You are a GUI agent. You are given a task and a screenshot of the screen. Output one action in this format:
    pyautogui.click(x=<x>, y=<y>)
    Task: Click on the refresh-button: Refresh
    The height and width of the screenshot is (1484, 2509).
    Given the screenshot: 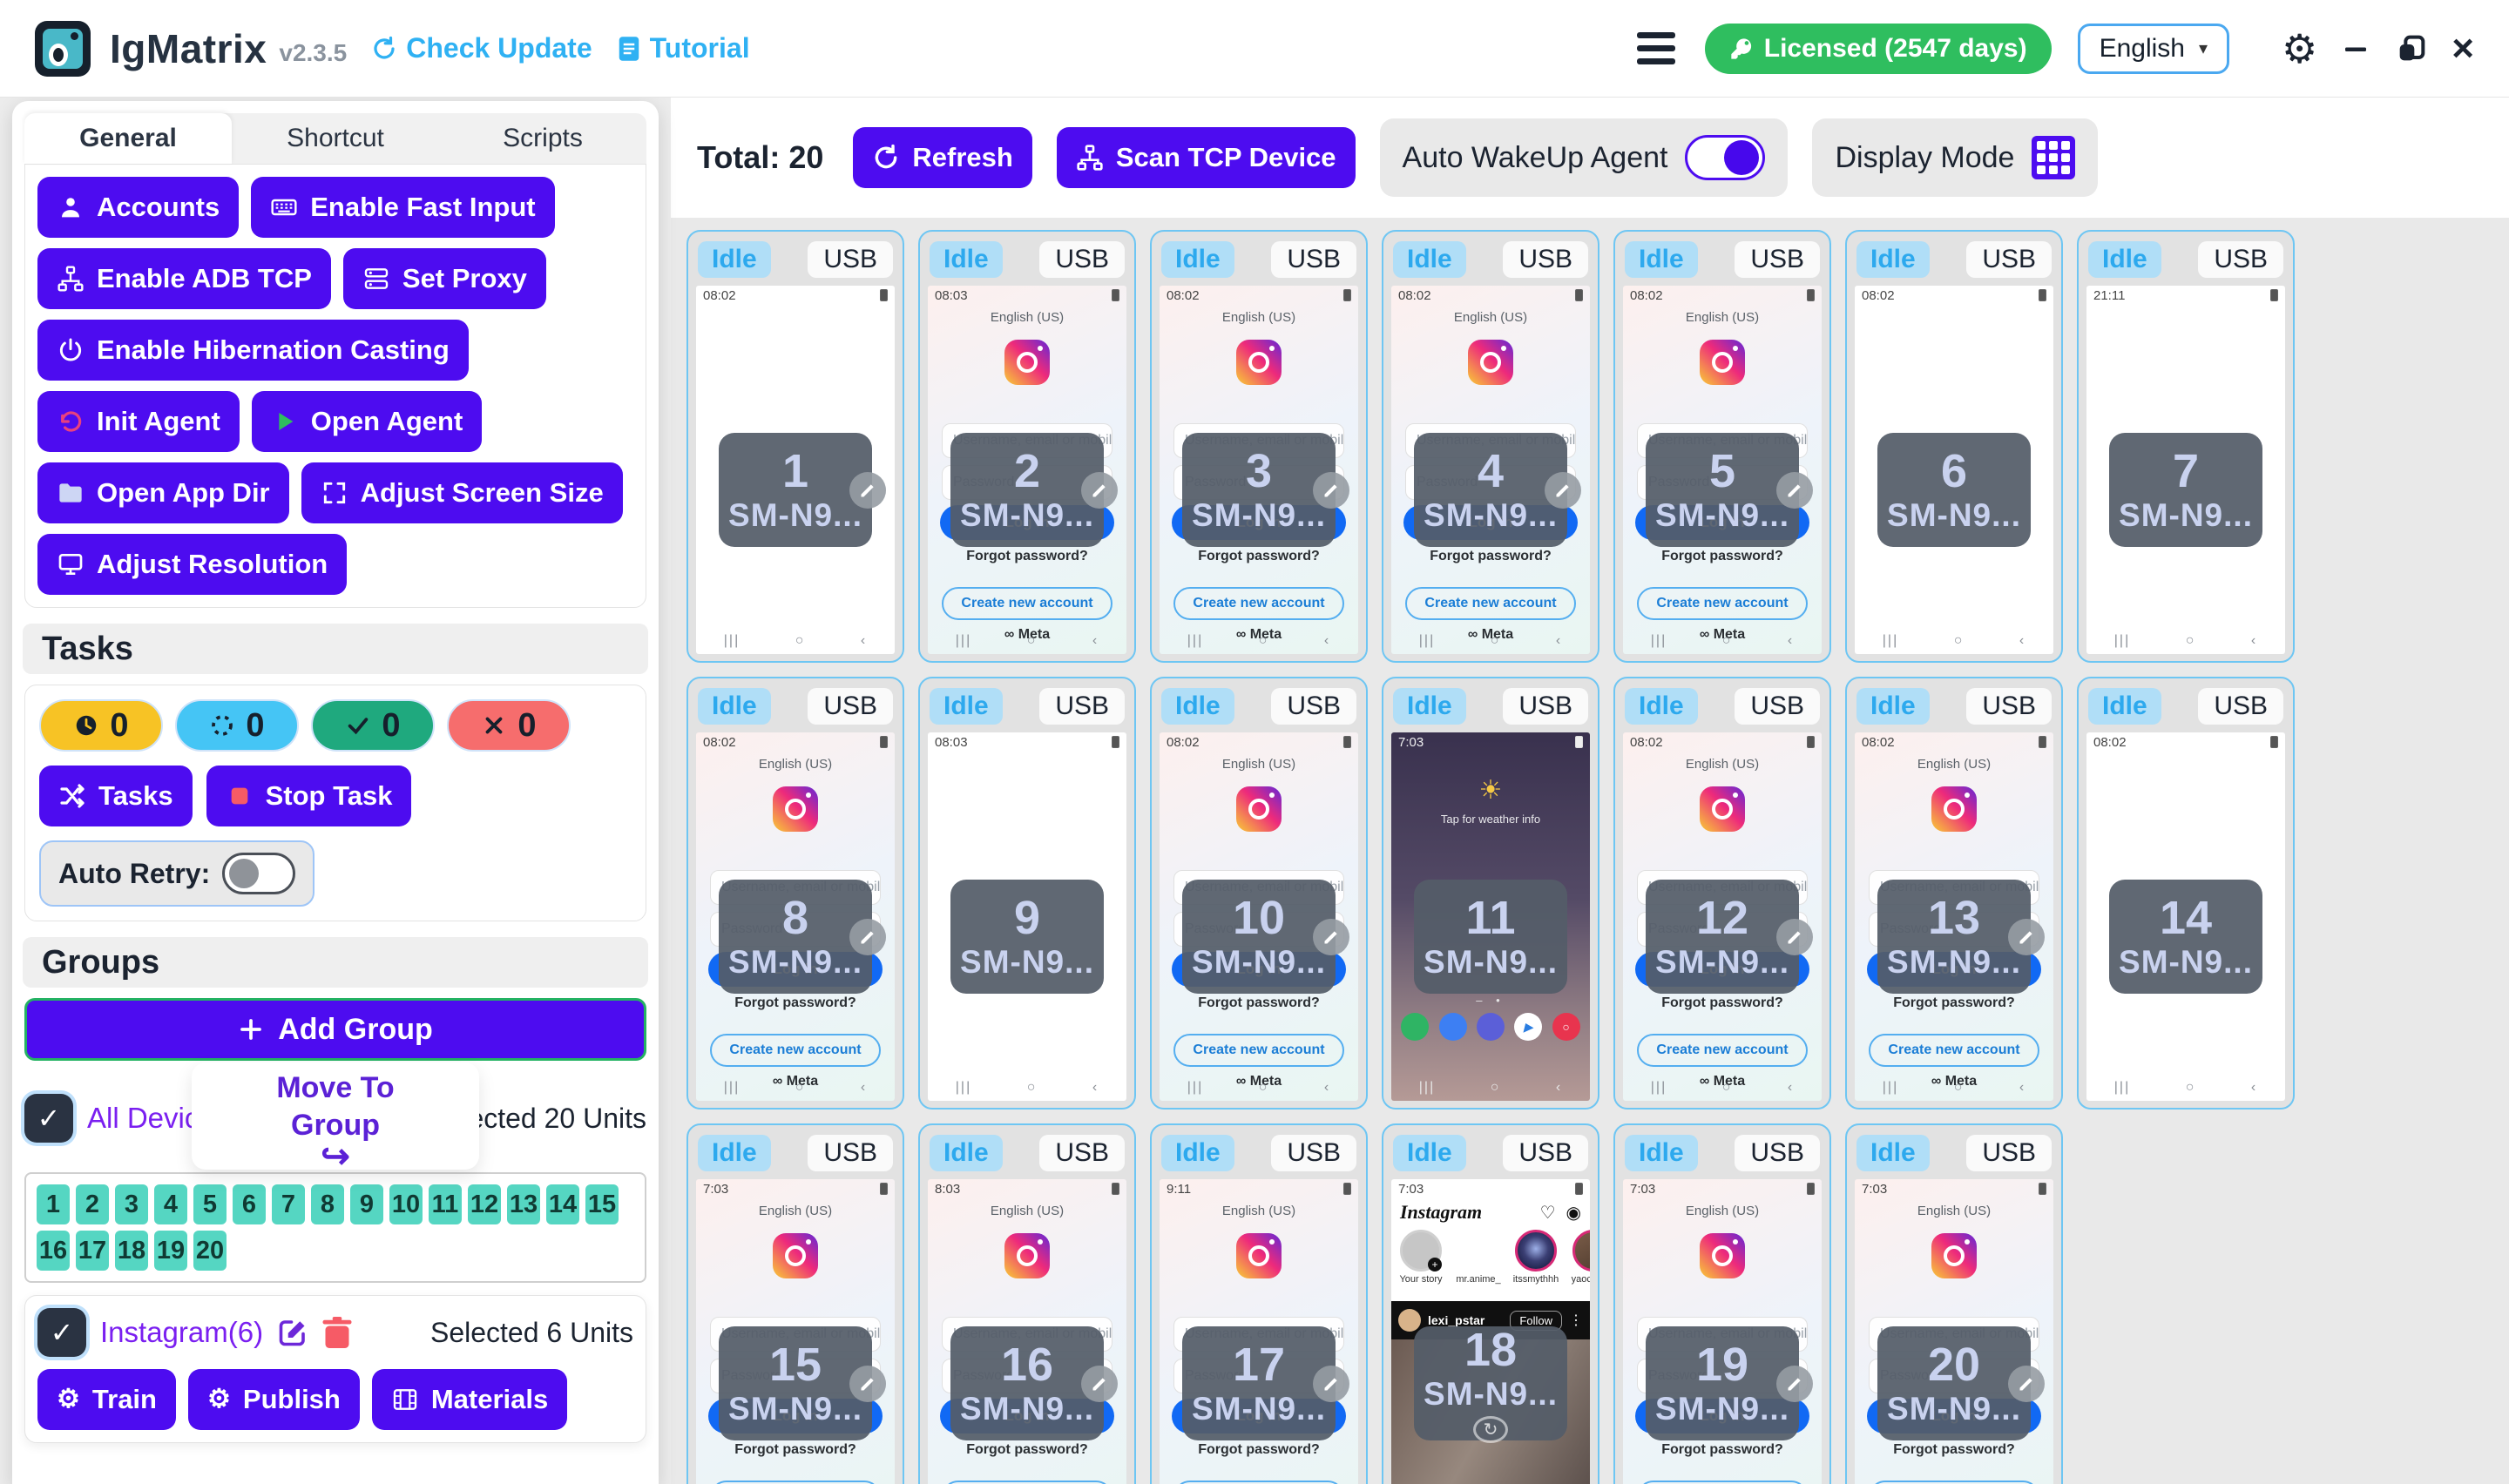 What is the action you would take?
    pyautogui.click(x=942, y=157)
    